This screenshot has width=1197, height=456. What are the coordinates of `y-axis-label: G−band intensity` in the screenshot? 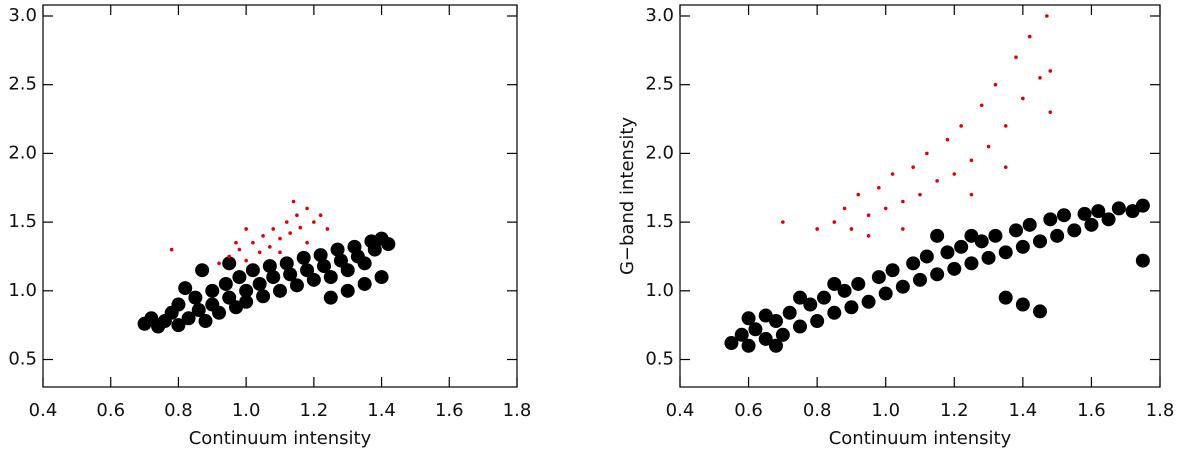 It's located at (627, 196).